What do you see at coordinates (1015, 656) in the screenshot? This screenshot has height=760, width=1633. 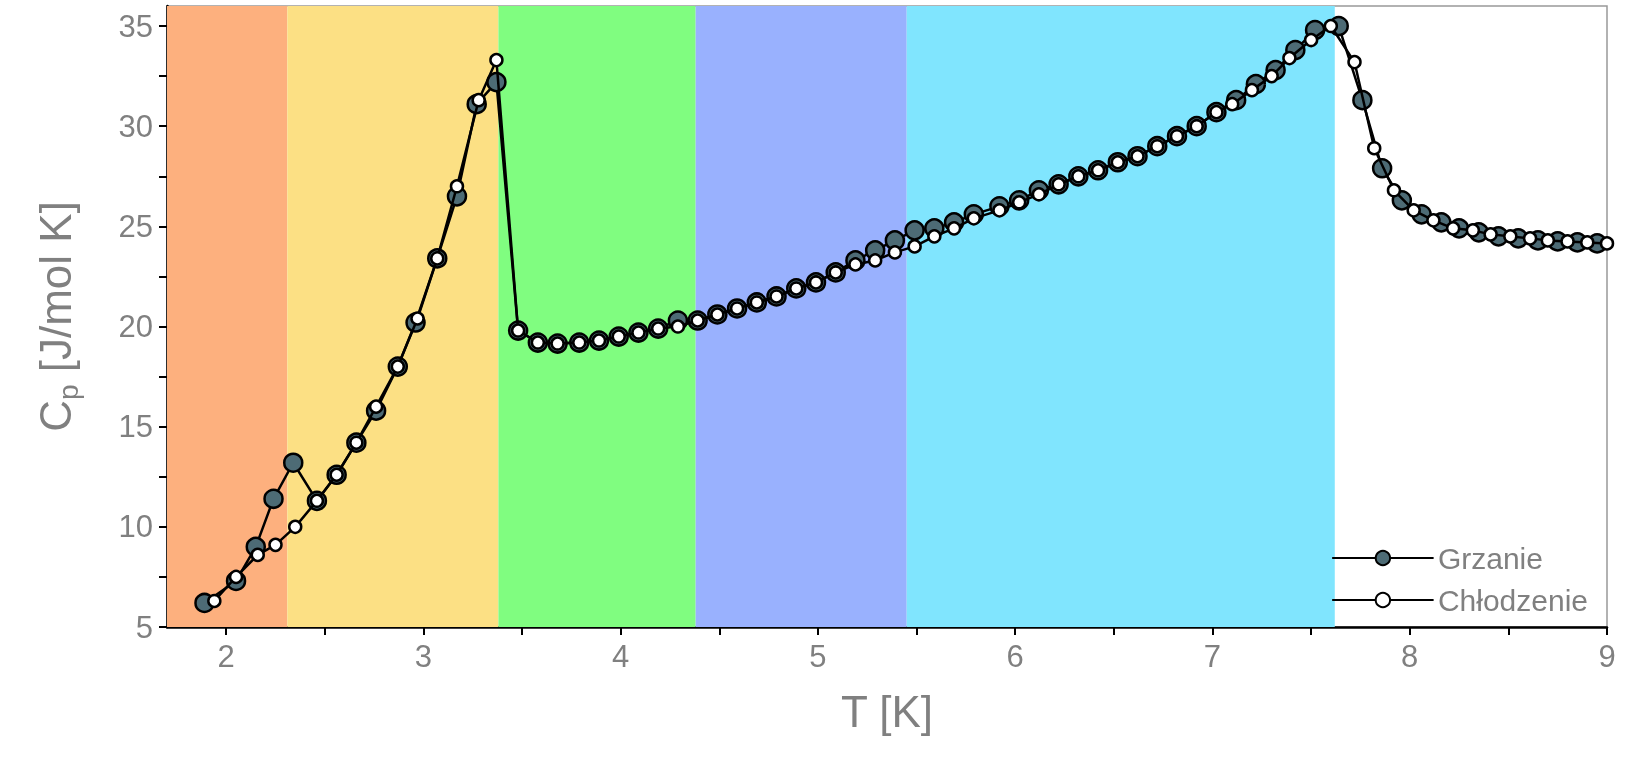 I see `x-tick-label: 6` at bounding box center [1015, 656].